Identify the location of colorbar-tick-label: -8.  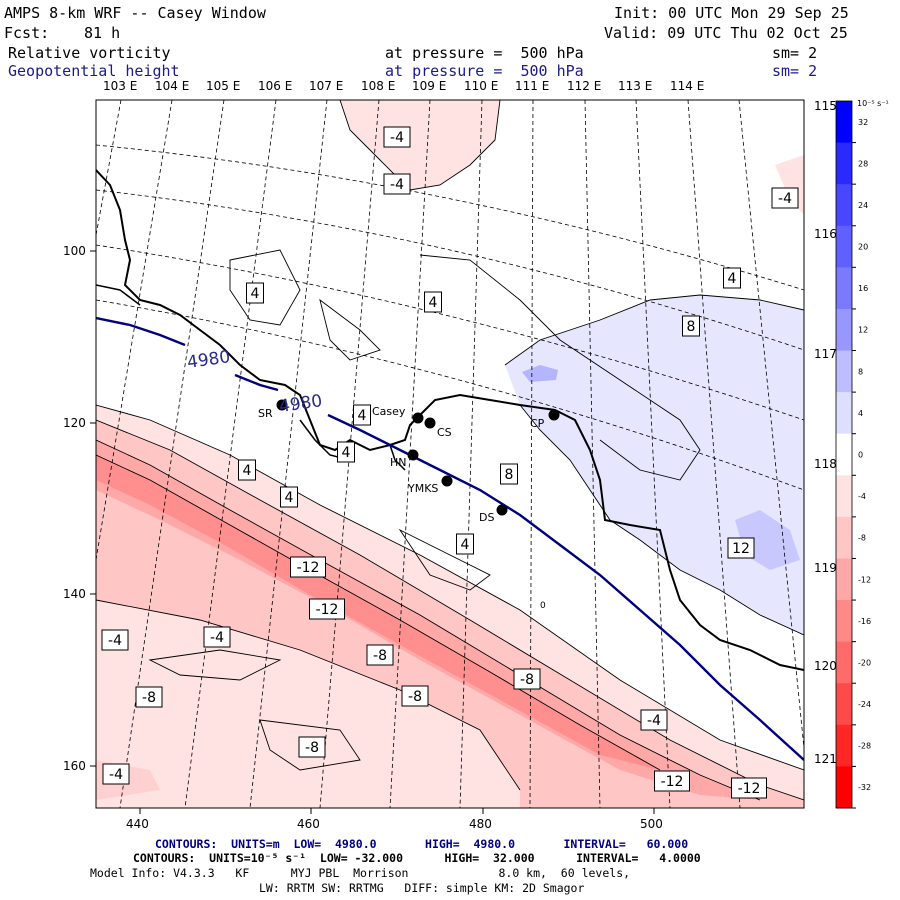
(862, 538).